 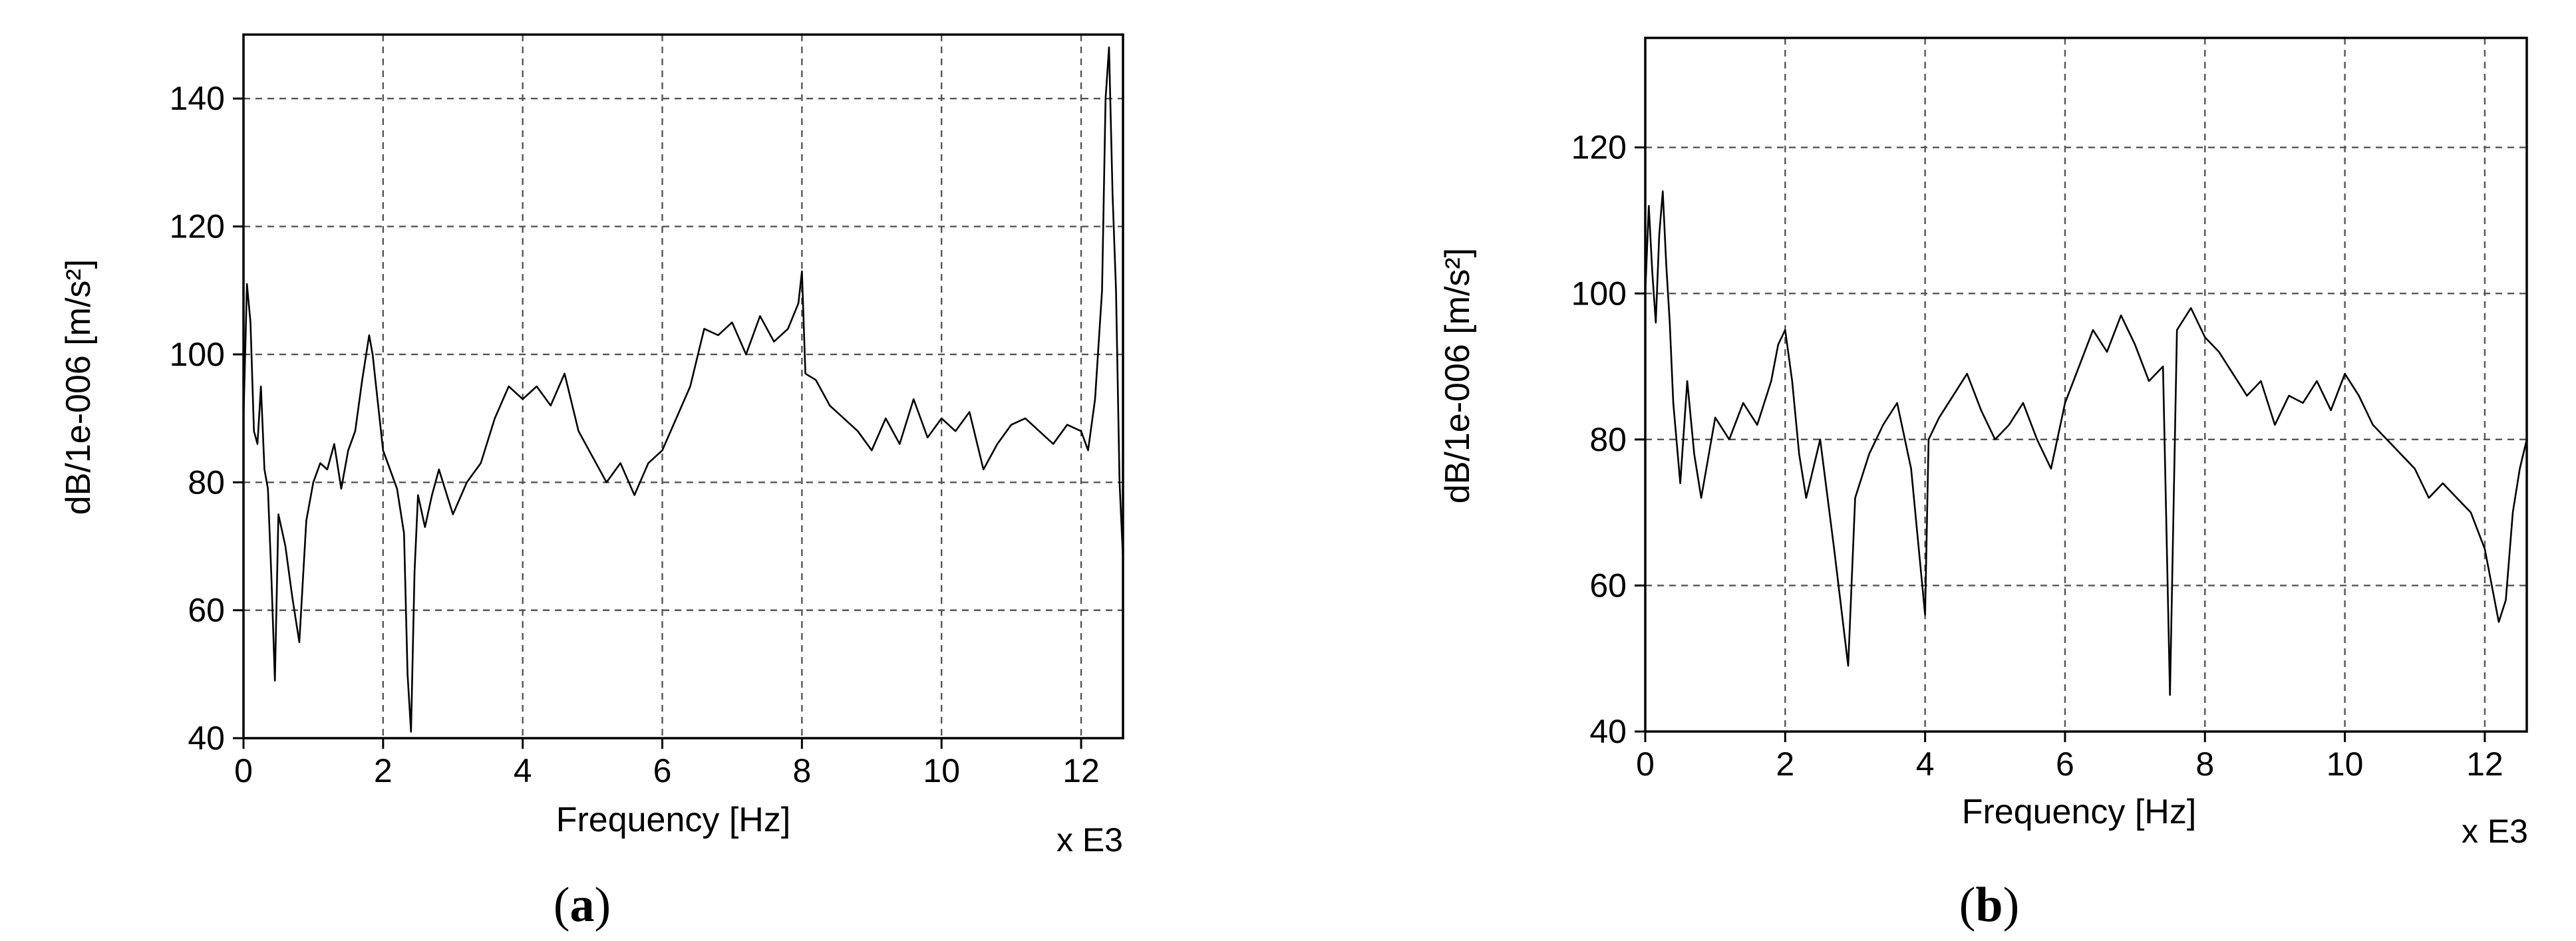 What do you see at coordinates (1457, 375) in the screenshot?
I see `y-axis-title-b: dB/1e-006 [m/s²]` at bounding box center [1457, 375].